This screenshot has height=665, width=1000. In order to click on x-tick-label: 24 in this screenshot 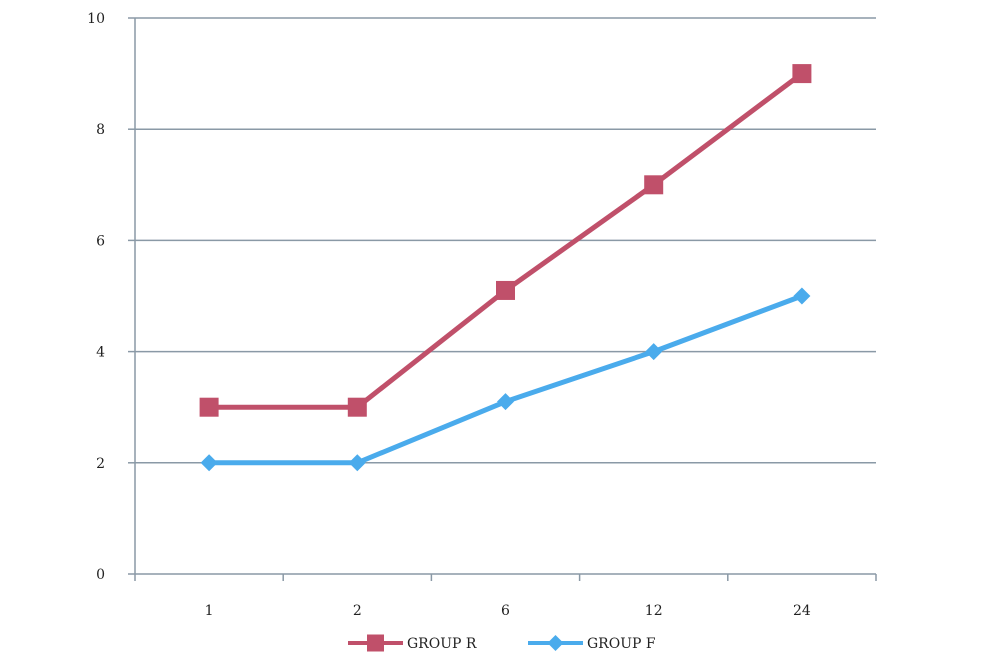, I will do `click(802, 611)`.